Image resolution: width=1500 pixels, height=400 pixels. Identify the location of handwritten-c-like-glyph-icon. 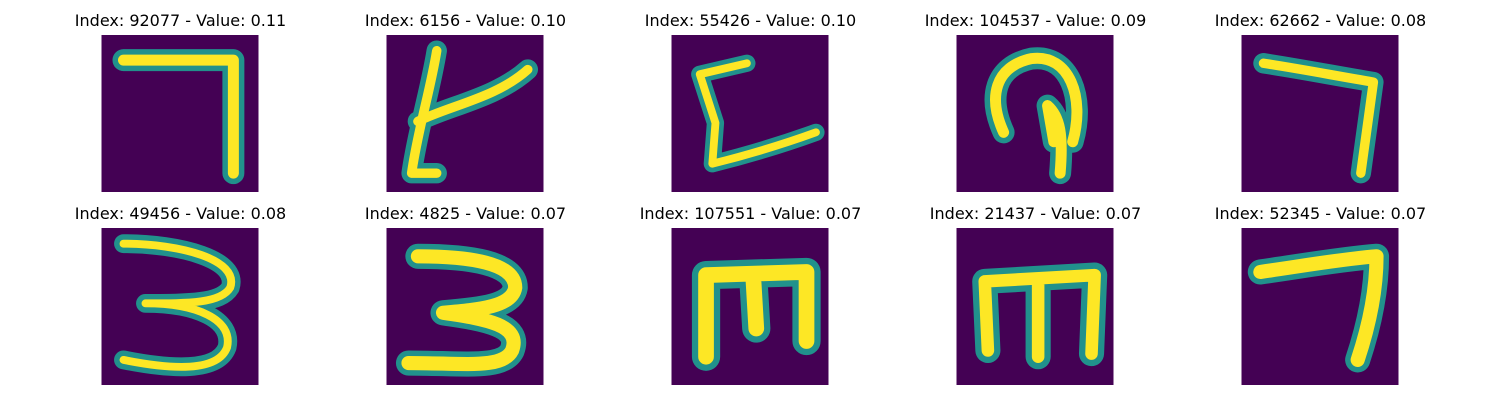
(750, 113).